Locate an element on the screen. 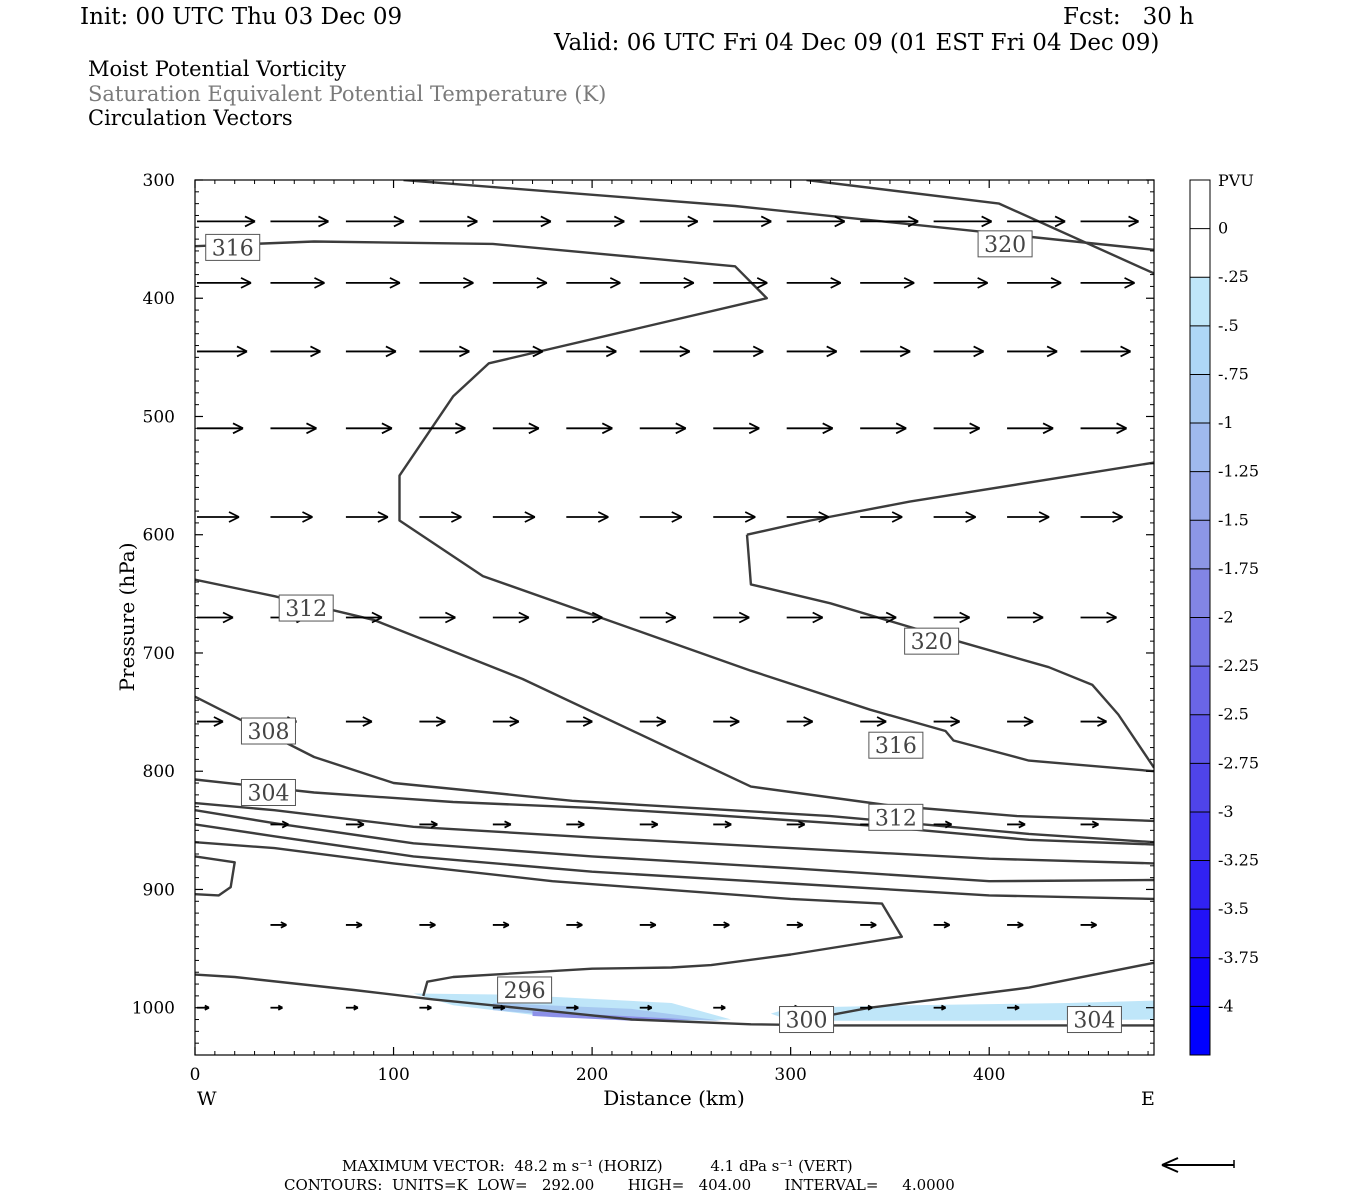 Image resolution: width=1350 pixels, height=1200 pixels. init-time: Init: 00 UTC Thu 03 Dec 09 is located at coordinates (241, 17).